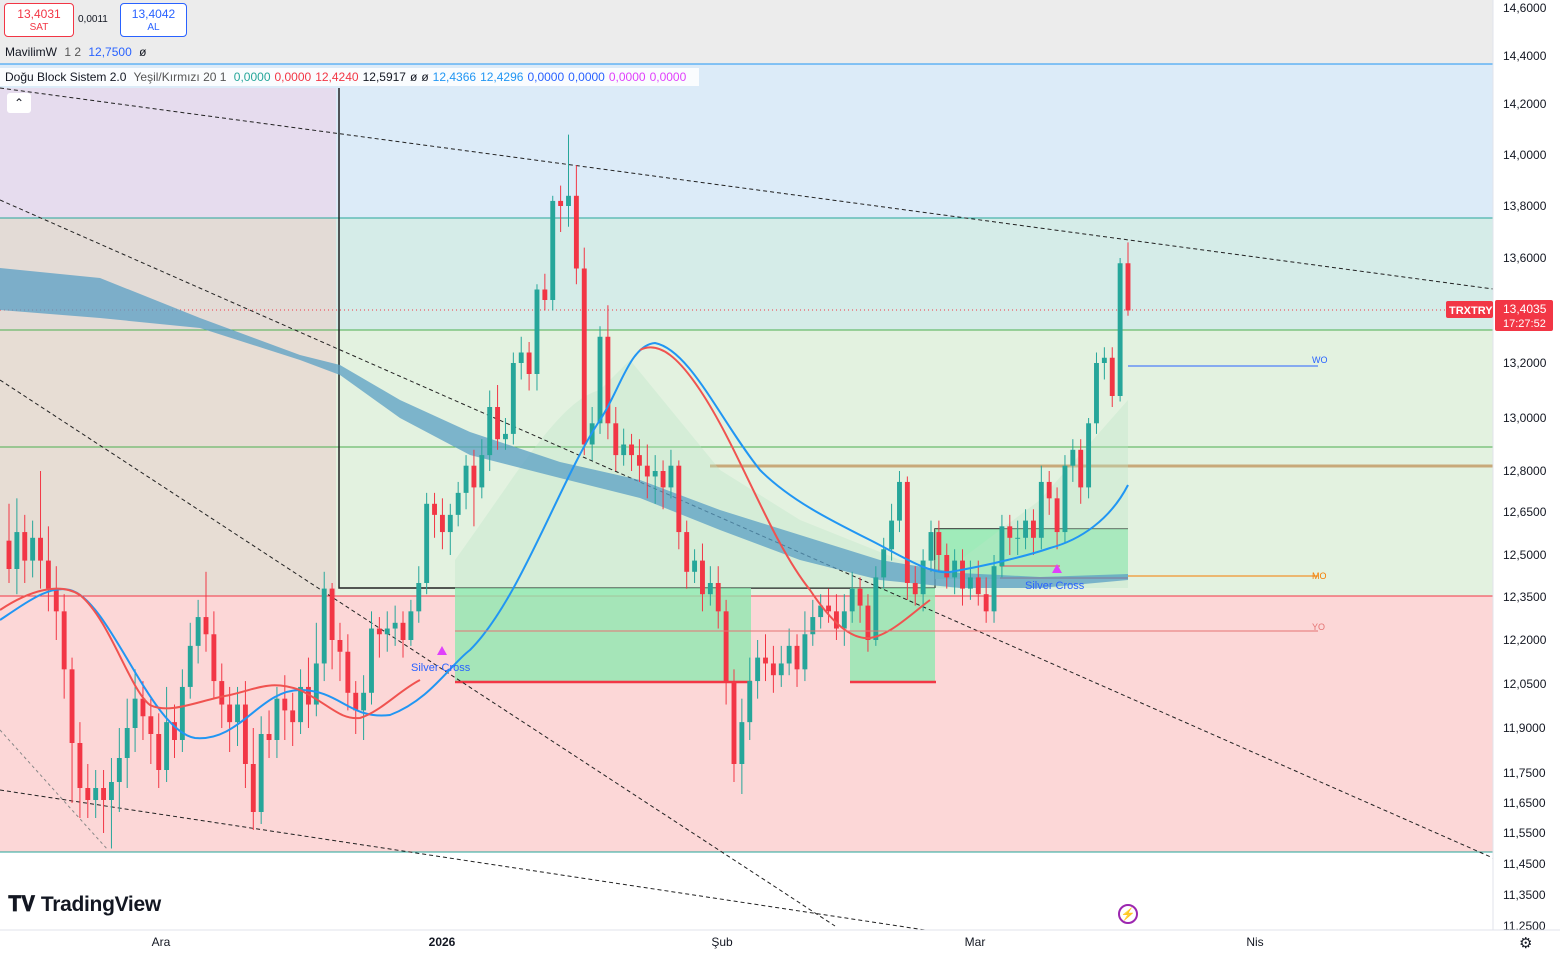  What do you see at coordinates (1526, 465) in the screenshot?
I see `price-axis` at bounding box center [1526, 465].